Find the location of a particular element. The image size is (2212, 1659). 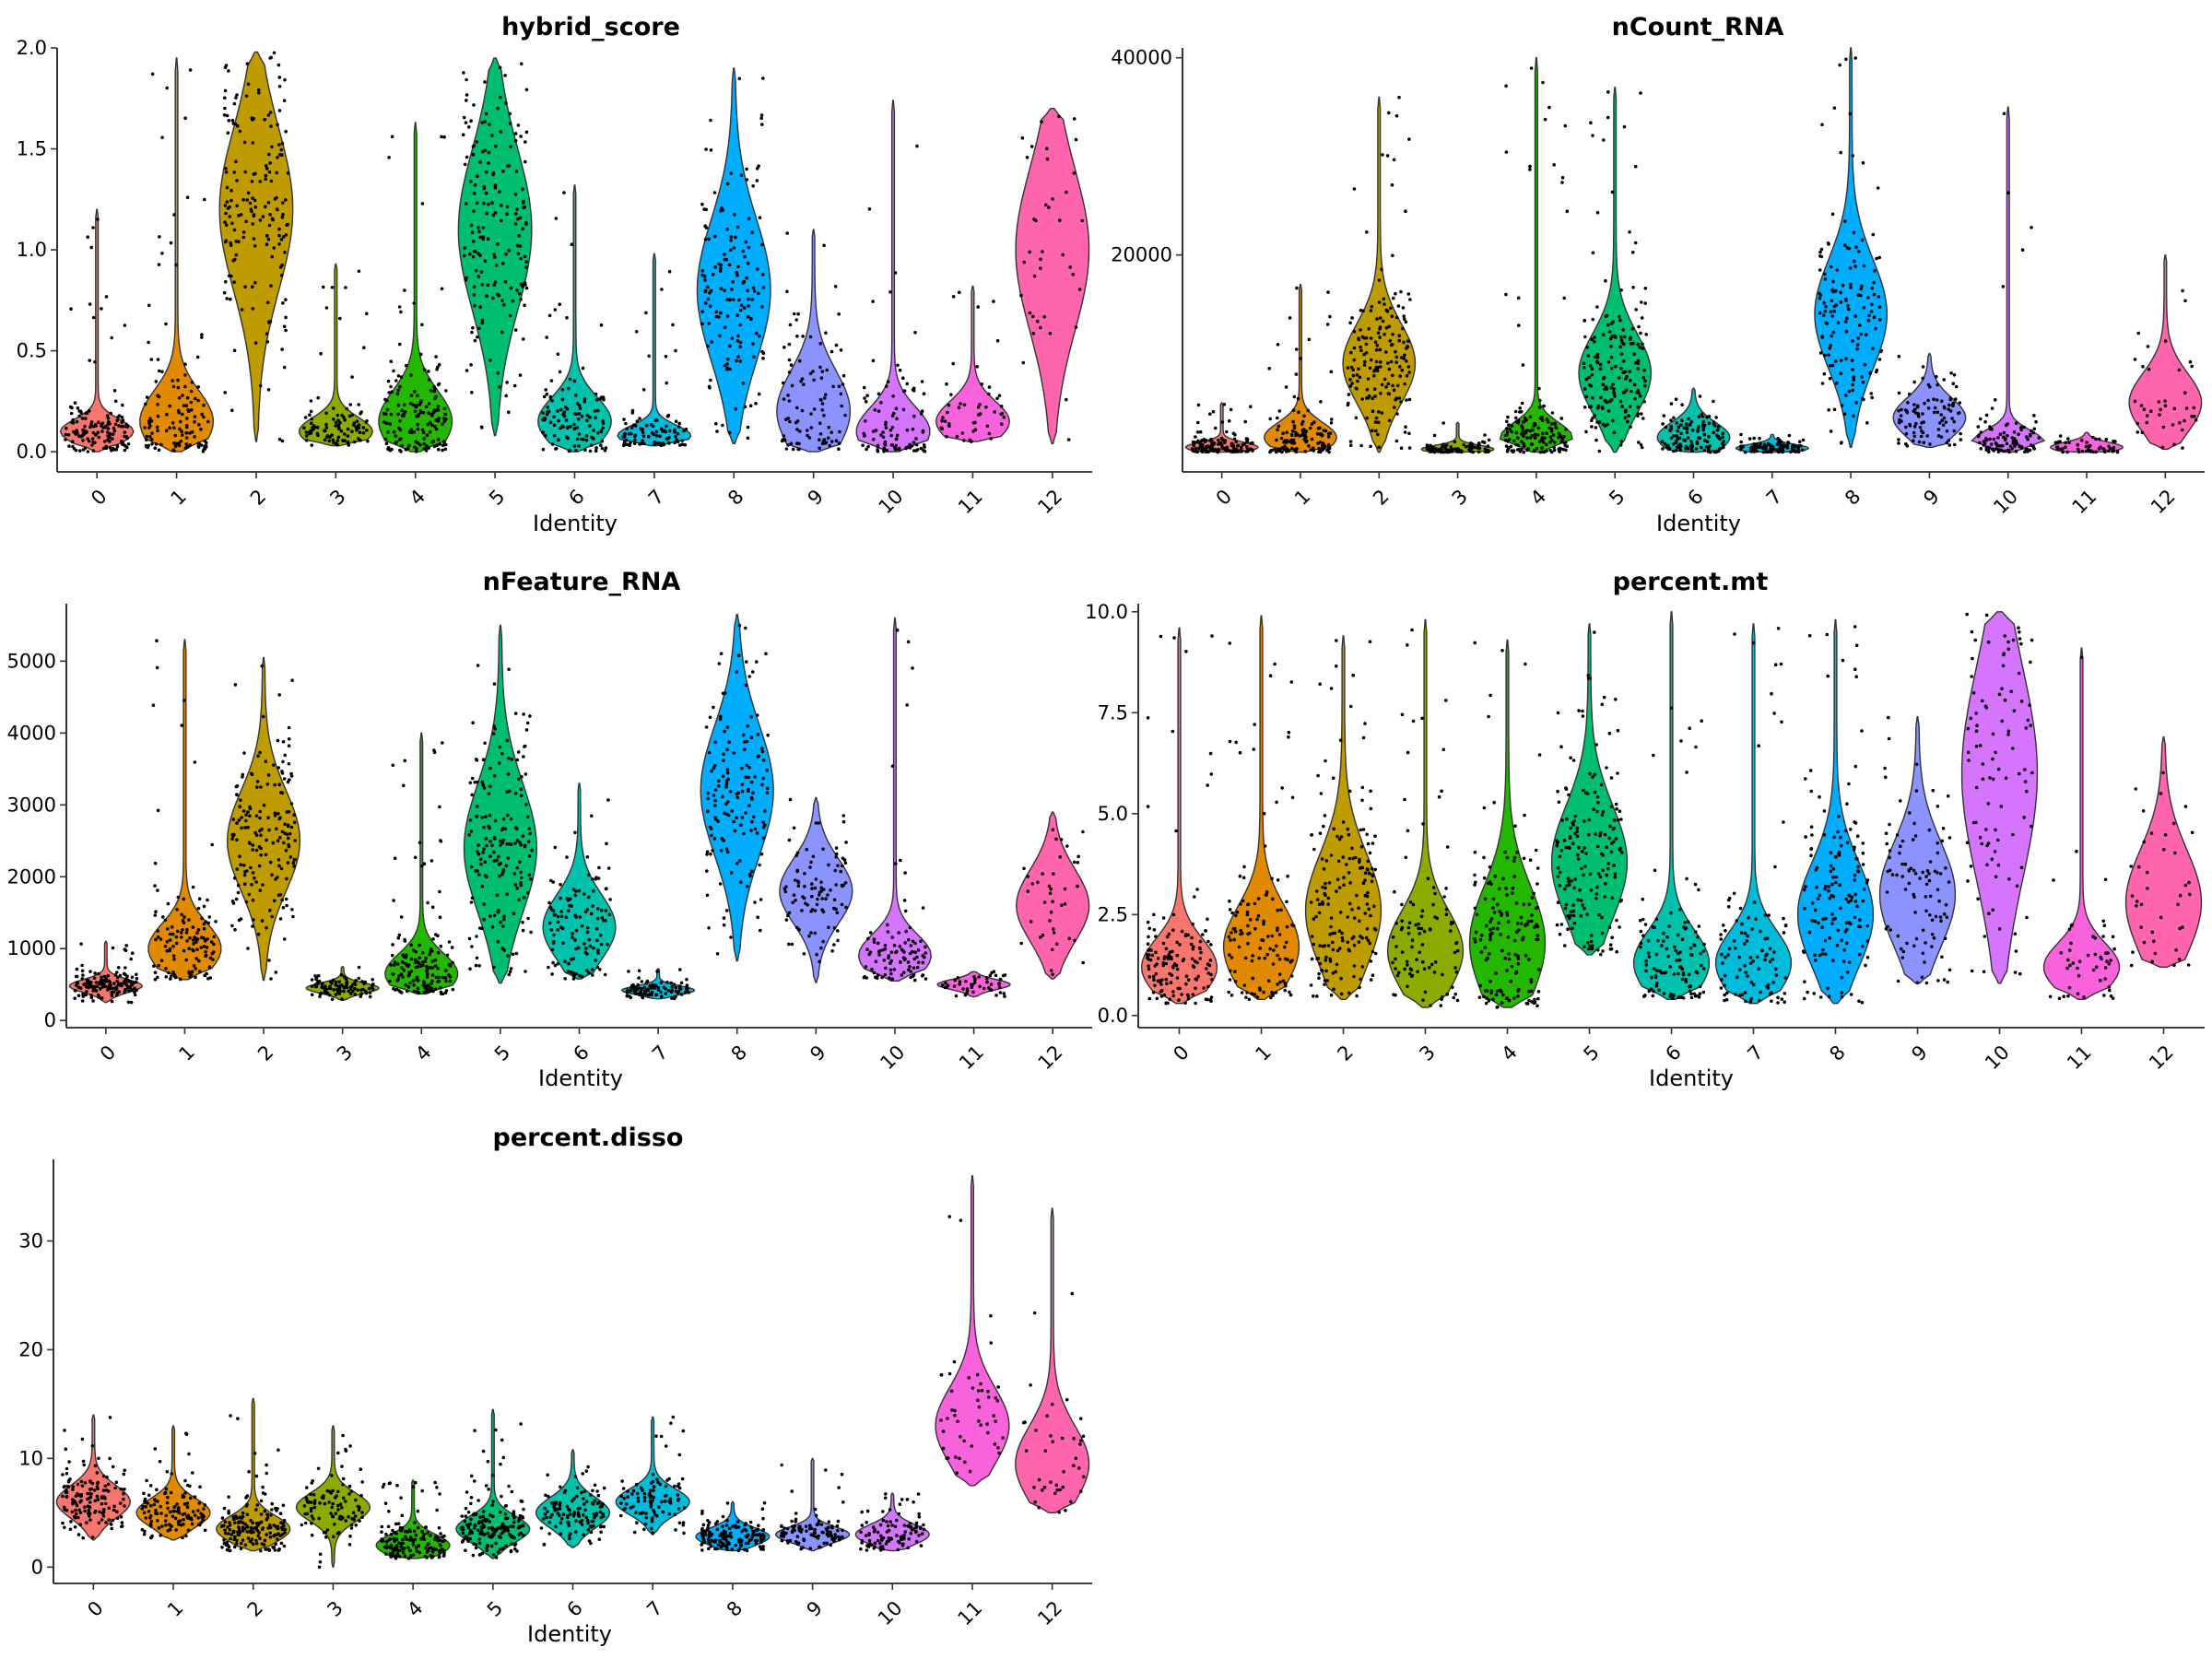

violins is located at coordinates (1671, 809).